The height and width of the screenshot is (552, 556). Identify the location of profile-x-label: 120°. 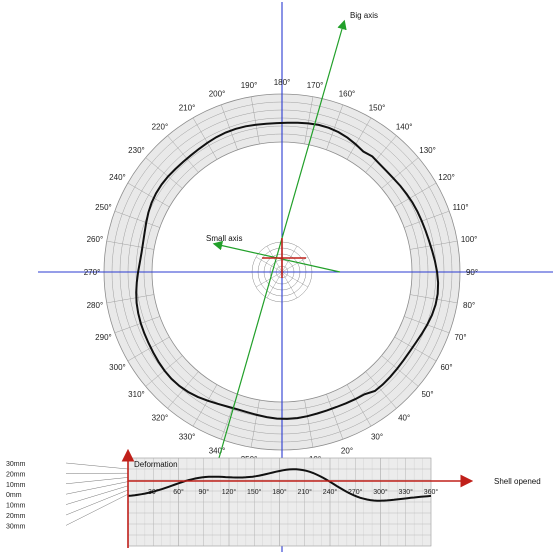
(229, 492).